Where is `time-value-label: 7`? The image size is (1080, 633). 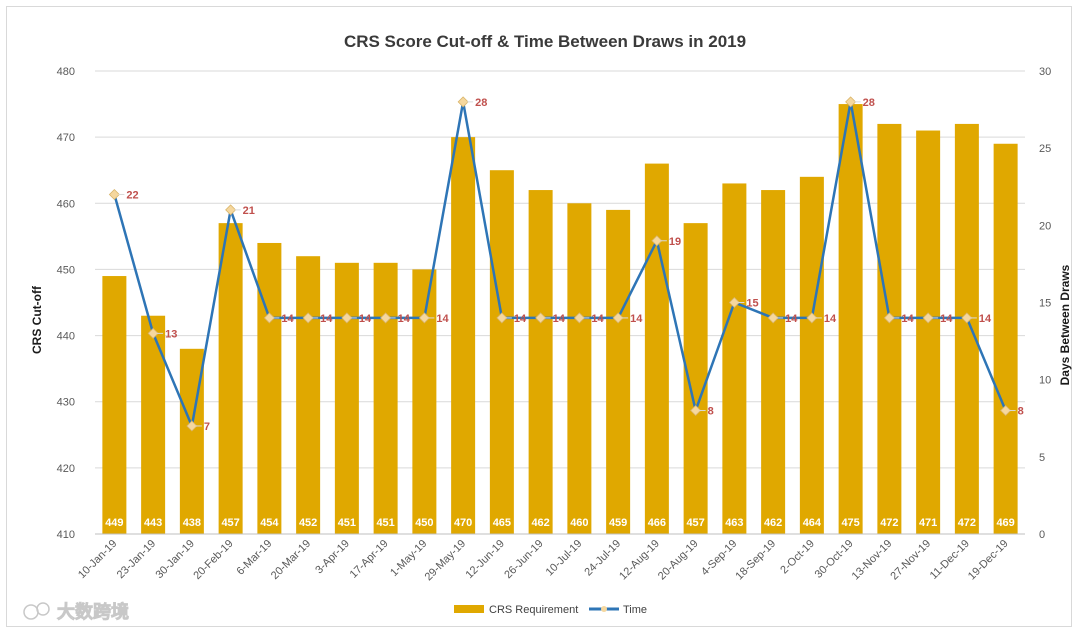
time-value-label: 7 is located at coordinates (207, 427).